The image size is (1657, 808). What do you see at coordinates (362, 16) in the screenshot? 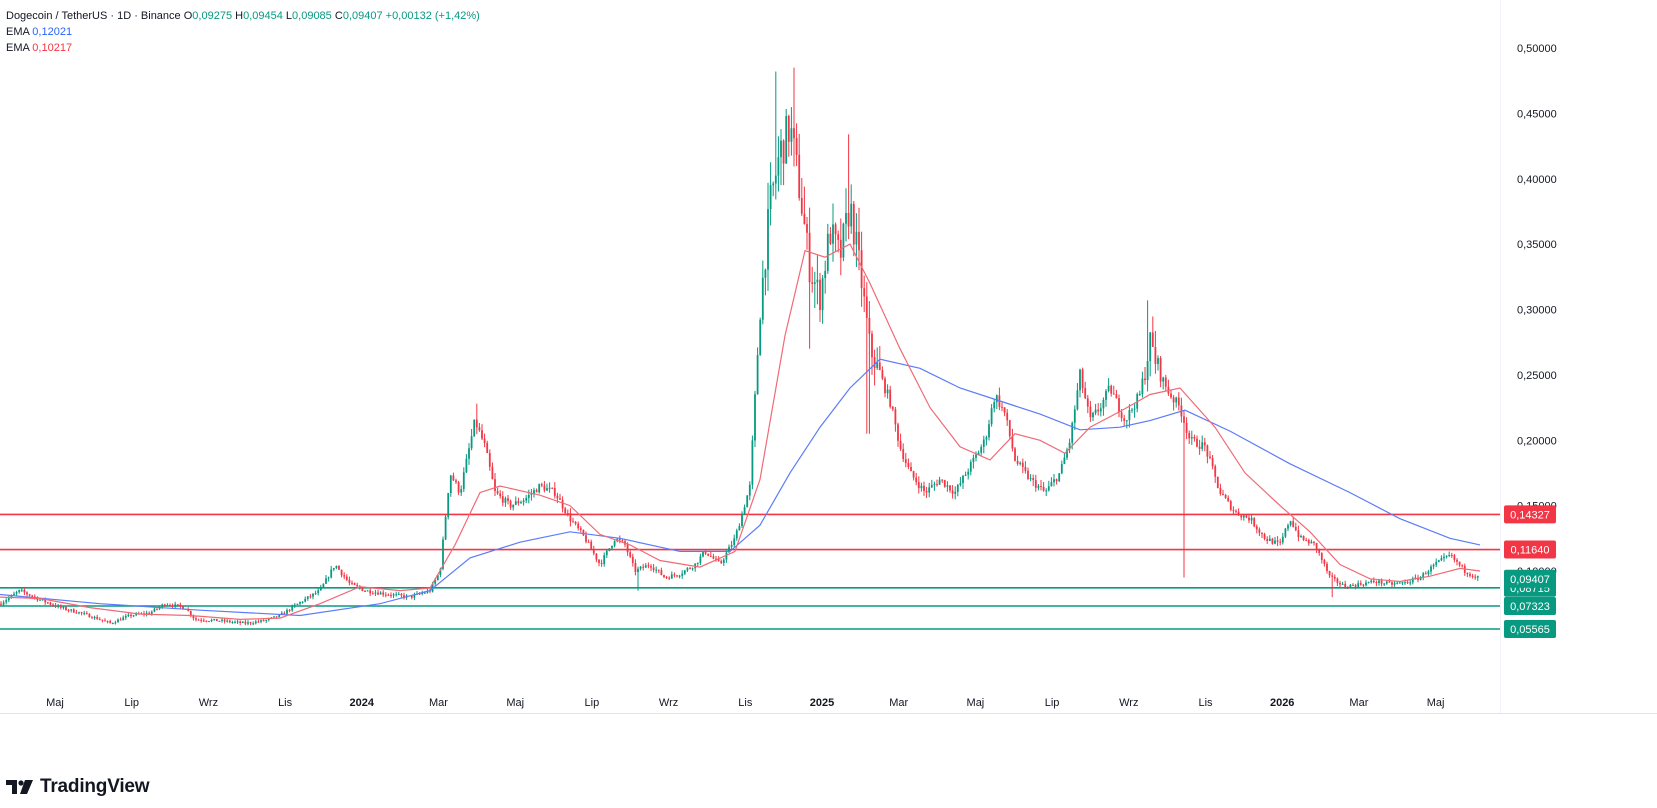
I see `close-value: 0,09407` at bounding box center [362, 16].